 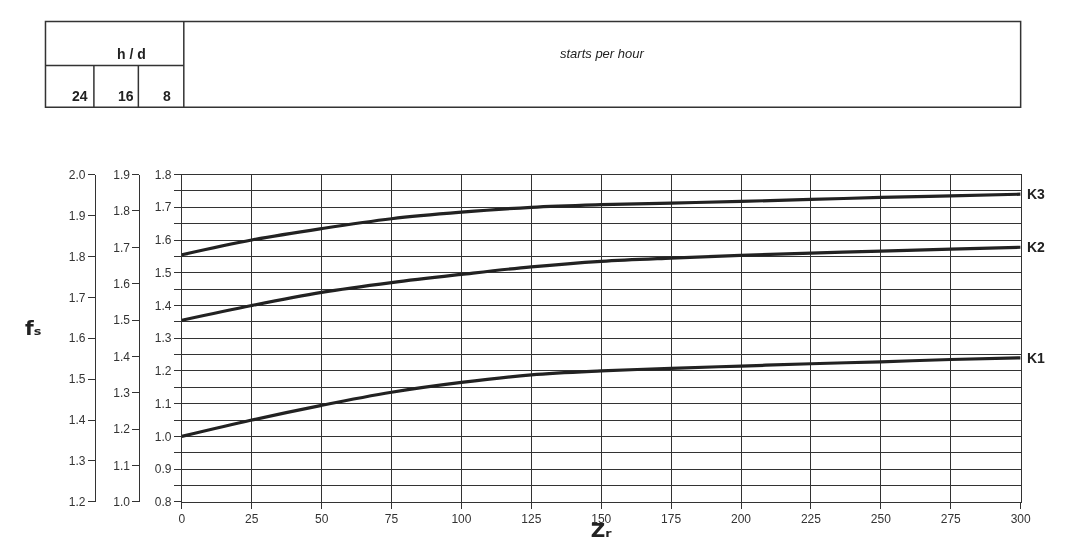 I want to click on y-tick-label: 1.2, so click(x=77, y=502).